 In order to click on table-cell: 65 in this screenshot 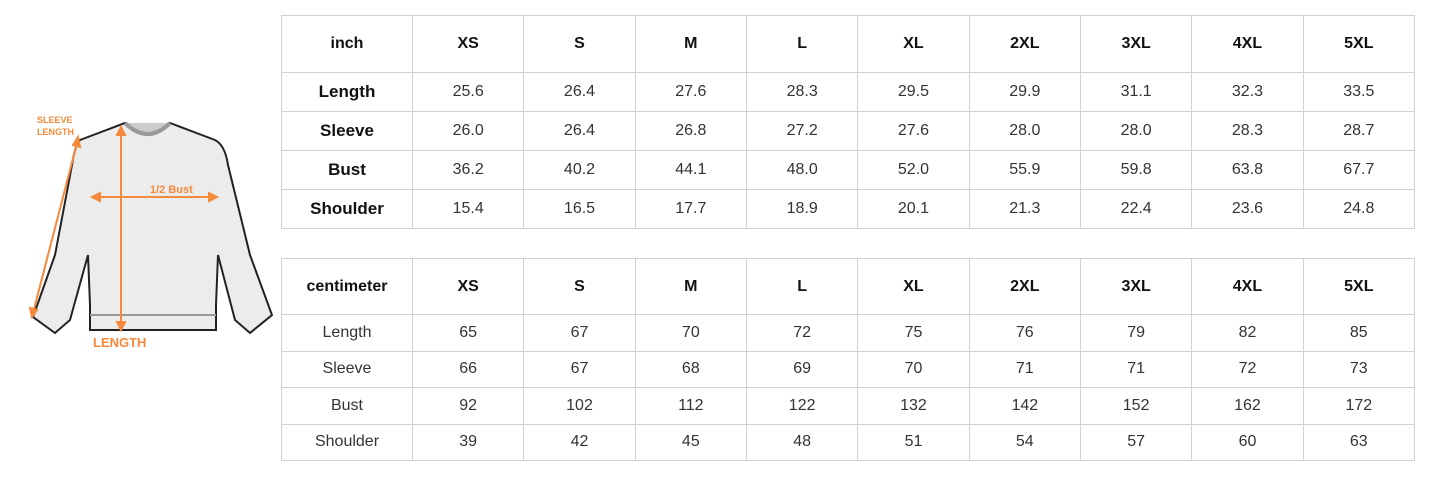, I will do `click(468, 333)`.